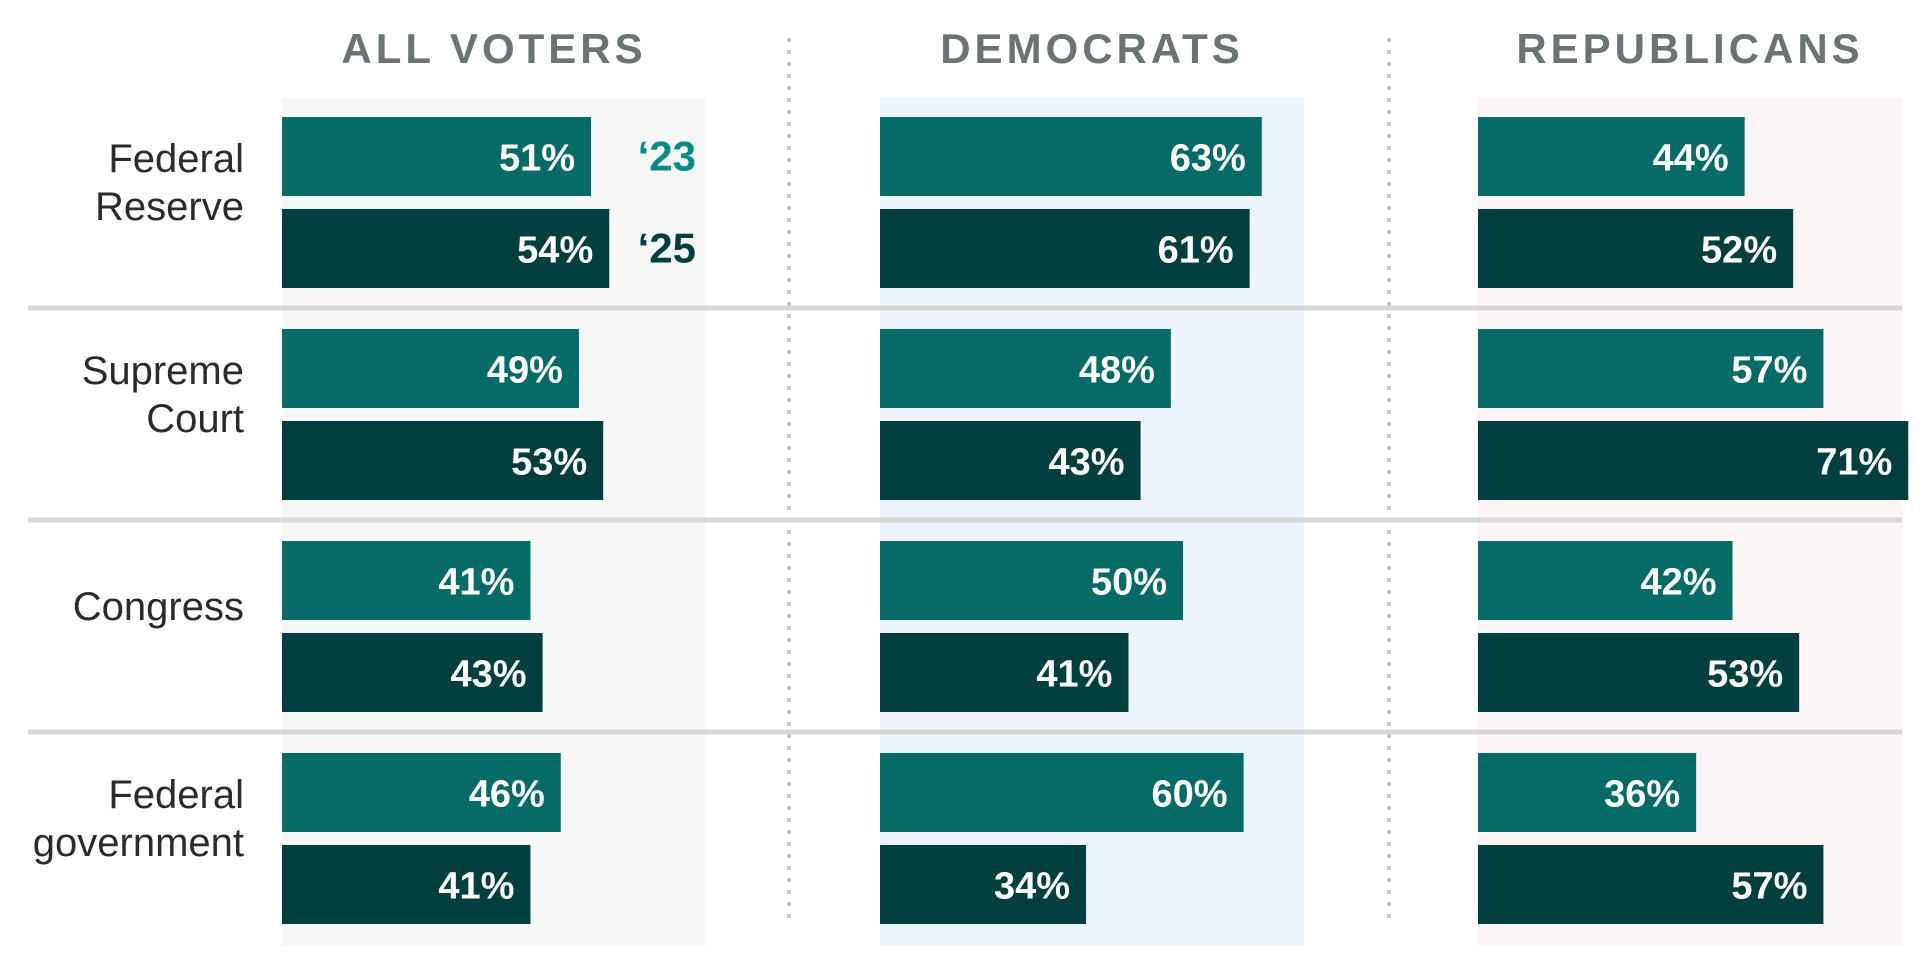 This screenshot has height=960, width=1920. What do you see at coordinates (1642, 795) in the screenshot?
I see `bar-label-republicans-federal-government-23: 36%` at bounding box center [1642, 795].